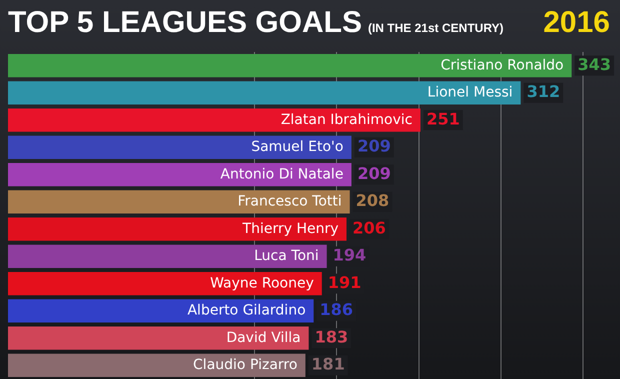 Image resolution: width=620 pixels, height=379 pixels. What do you see at coordinates (290, 228) in the screenshot?
I see `y-tick-label: Thierry Henry` at bounding box center [290, 228].